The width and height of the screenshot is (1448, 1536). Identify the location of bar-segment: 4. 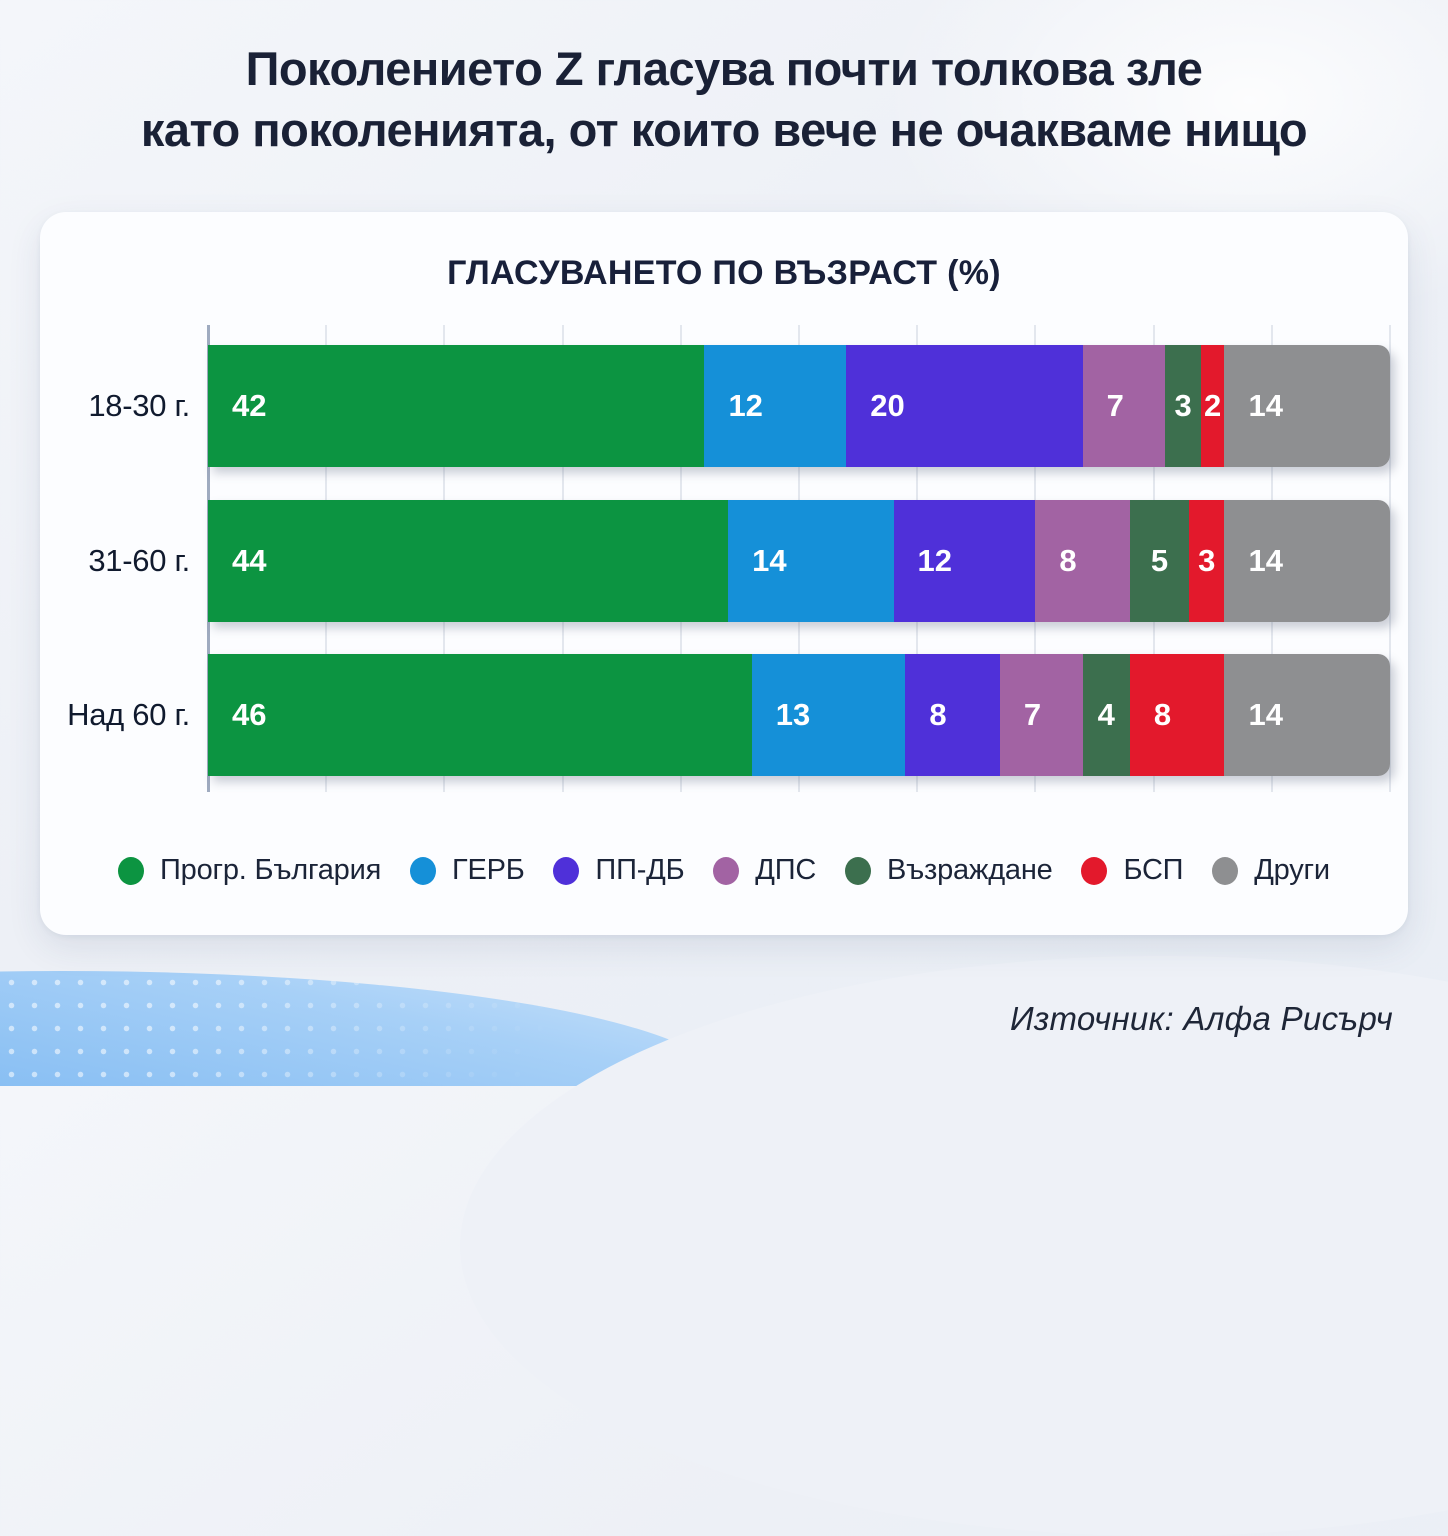
(1106, 715).